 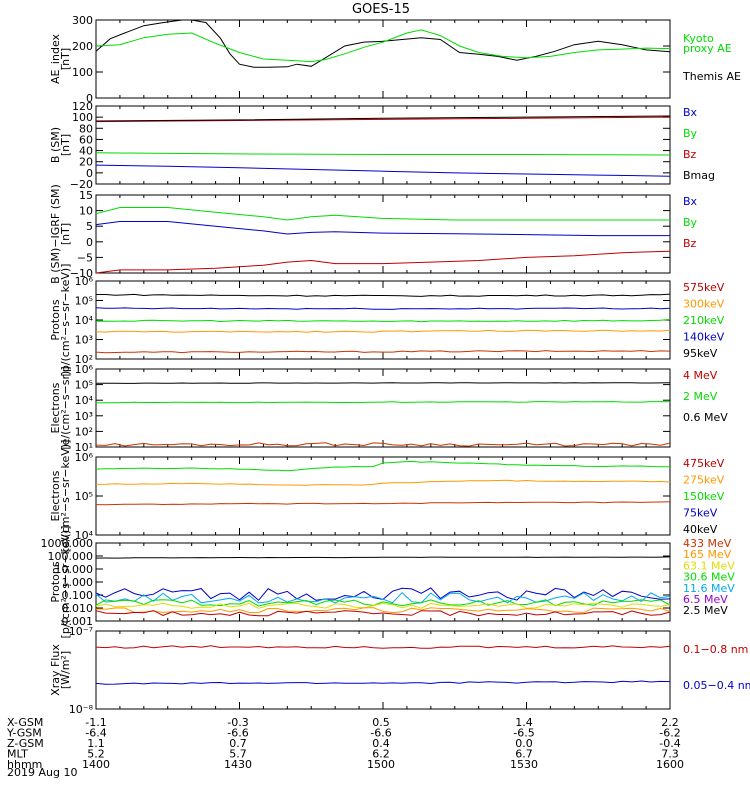 What do you see at coordinates (55, 670) in the screenshot?
I see `y-axis-label: Xray Flux` at bounding box center [55, 670].